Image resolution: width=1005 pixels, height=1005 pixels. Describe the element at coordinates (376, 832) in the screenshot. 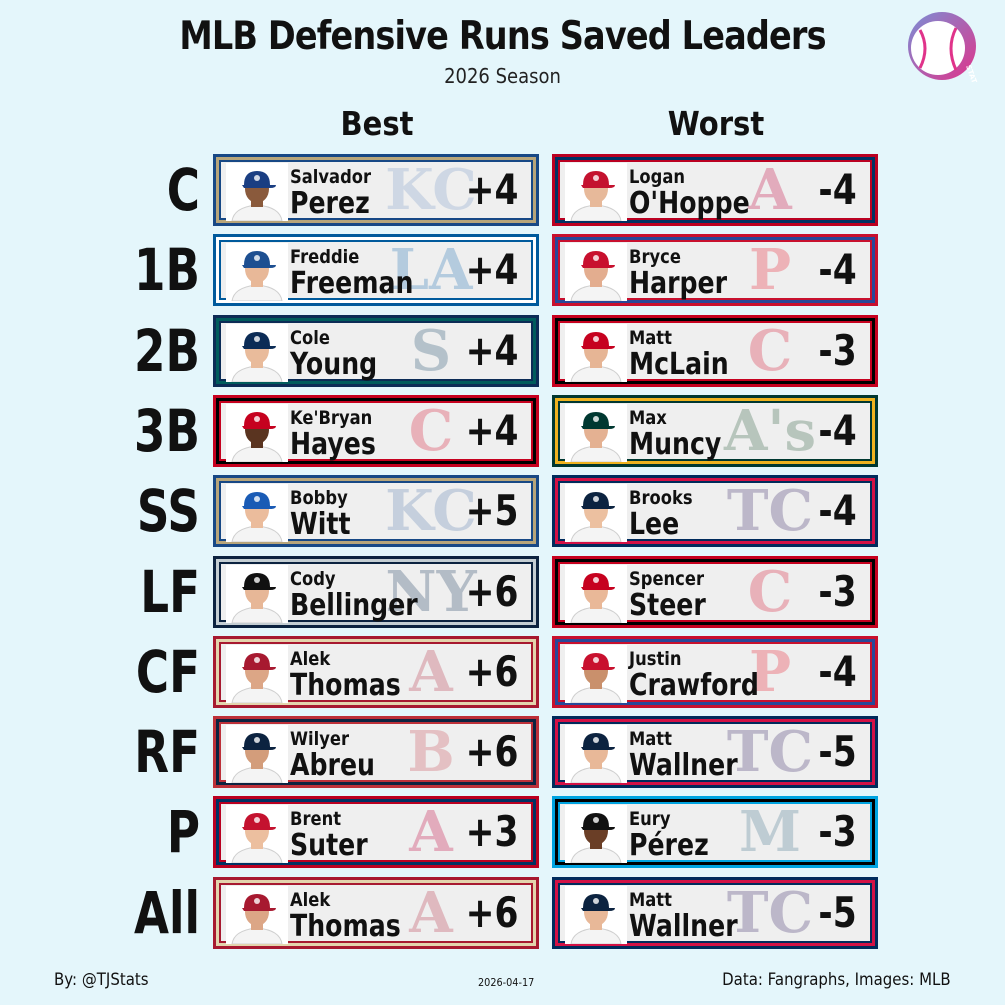

I see `best-player-card: A Brent Suter +3` at that location.